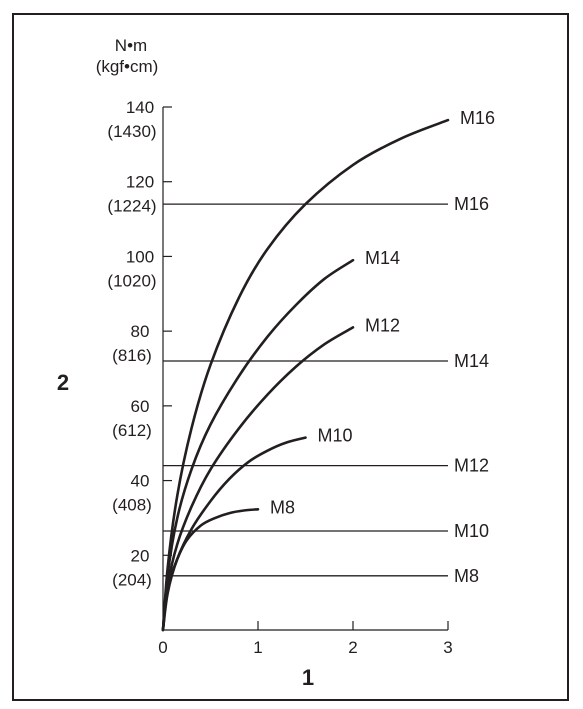 The width and height of the screenshot is (583, 709). What do you see at coordinates (140, 481) in the screenshot?
I see `y-tick-label: 40` at bounding box center [140, 481].